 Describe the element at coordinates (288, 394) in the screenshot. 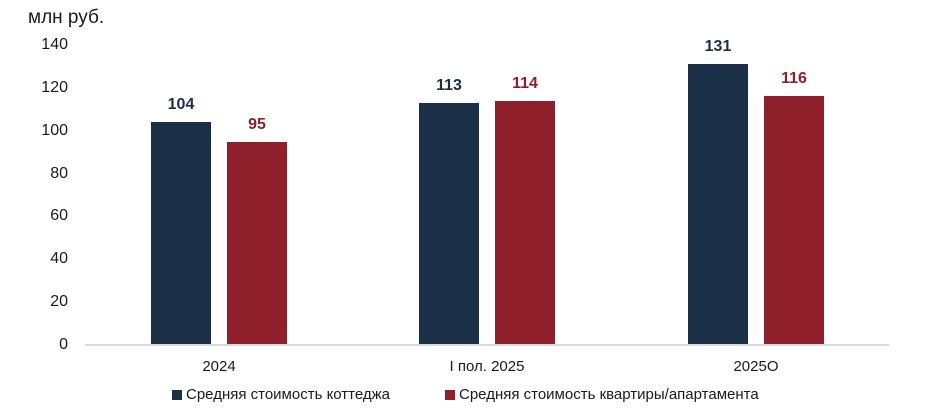

I see `legend-label: Средняя стоимость коттеджа` at that location.